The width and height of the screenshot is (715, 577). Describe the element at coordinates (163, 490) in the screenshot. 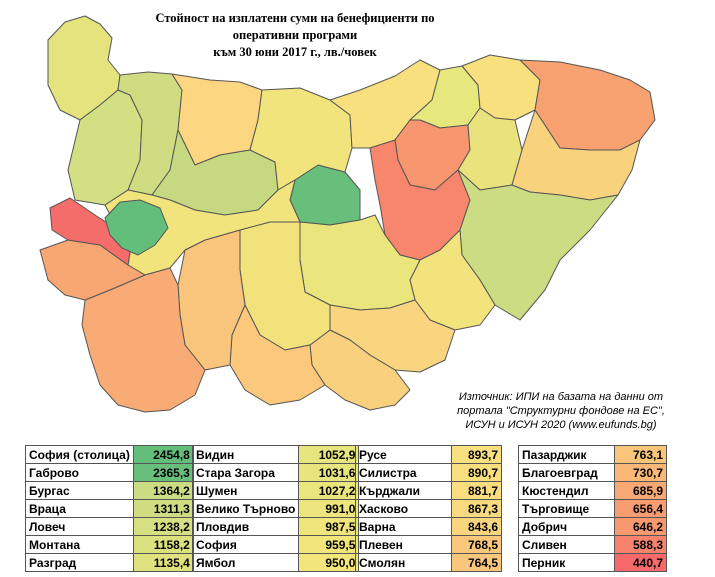

I see `region-value: 1364,2` at that location.